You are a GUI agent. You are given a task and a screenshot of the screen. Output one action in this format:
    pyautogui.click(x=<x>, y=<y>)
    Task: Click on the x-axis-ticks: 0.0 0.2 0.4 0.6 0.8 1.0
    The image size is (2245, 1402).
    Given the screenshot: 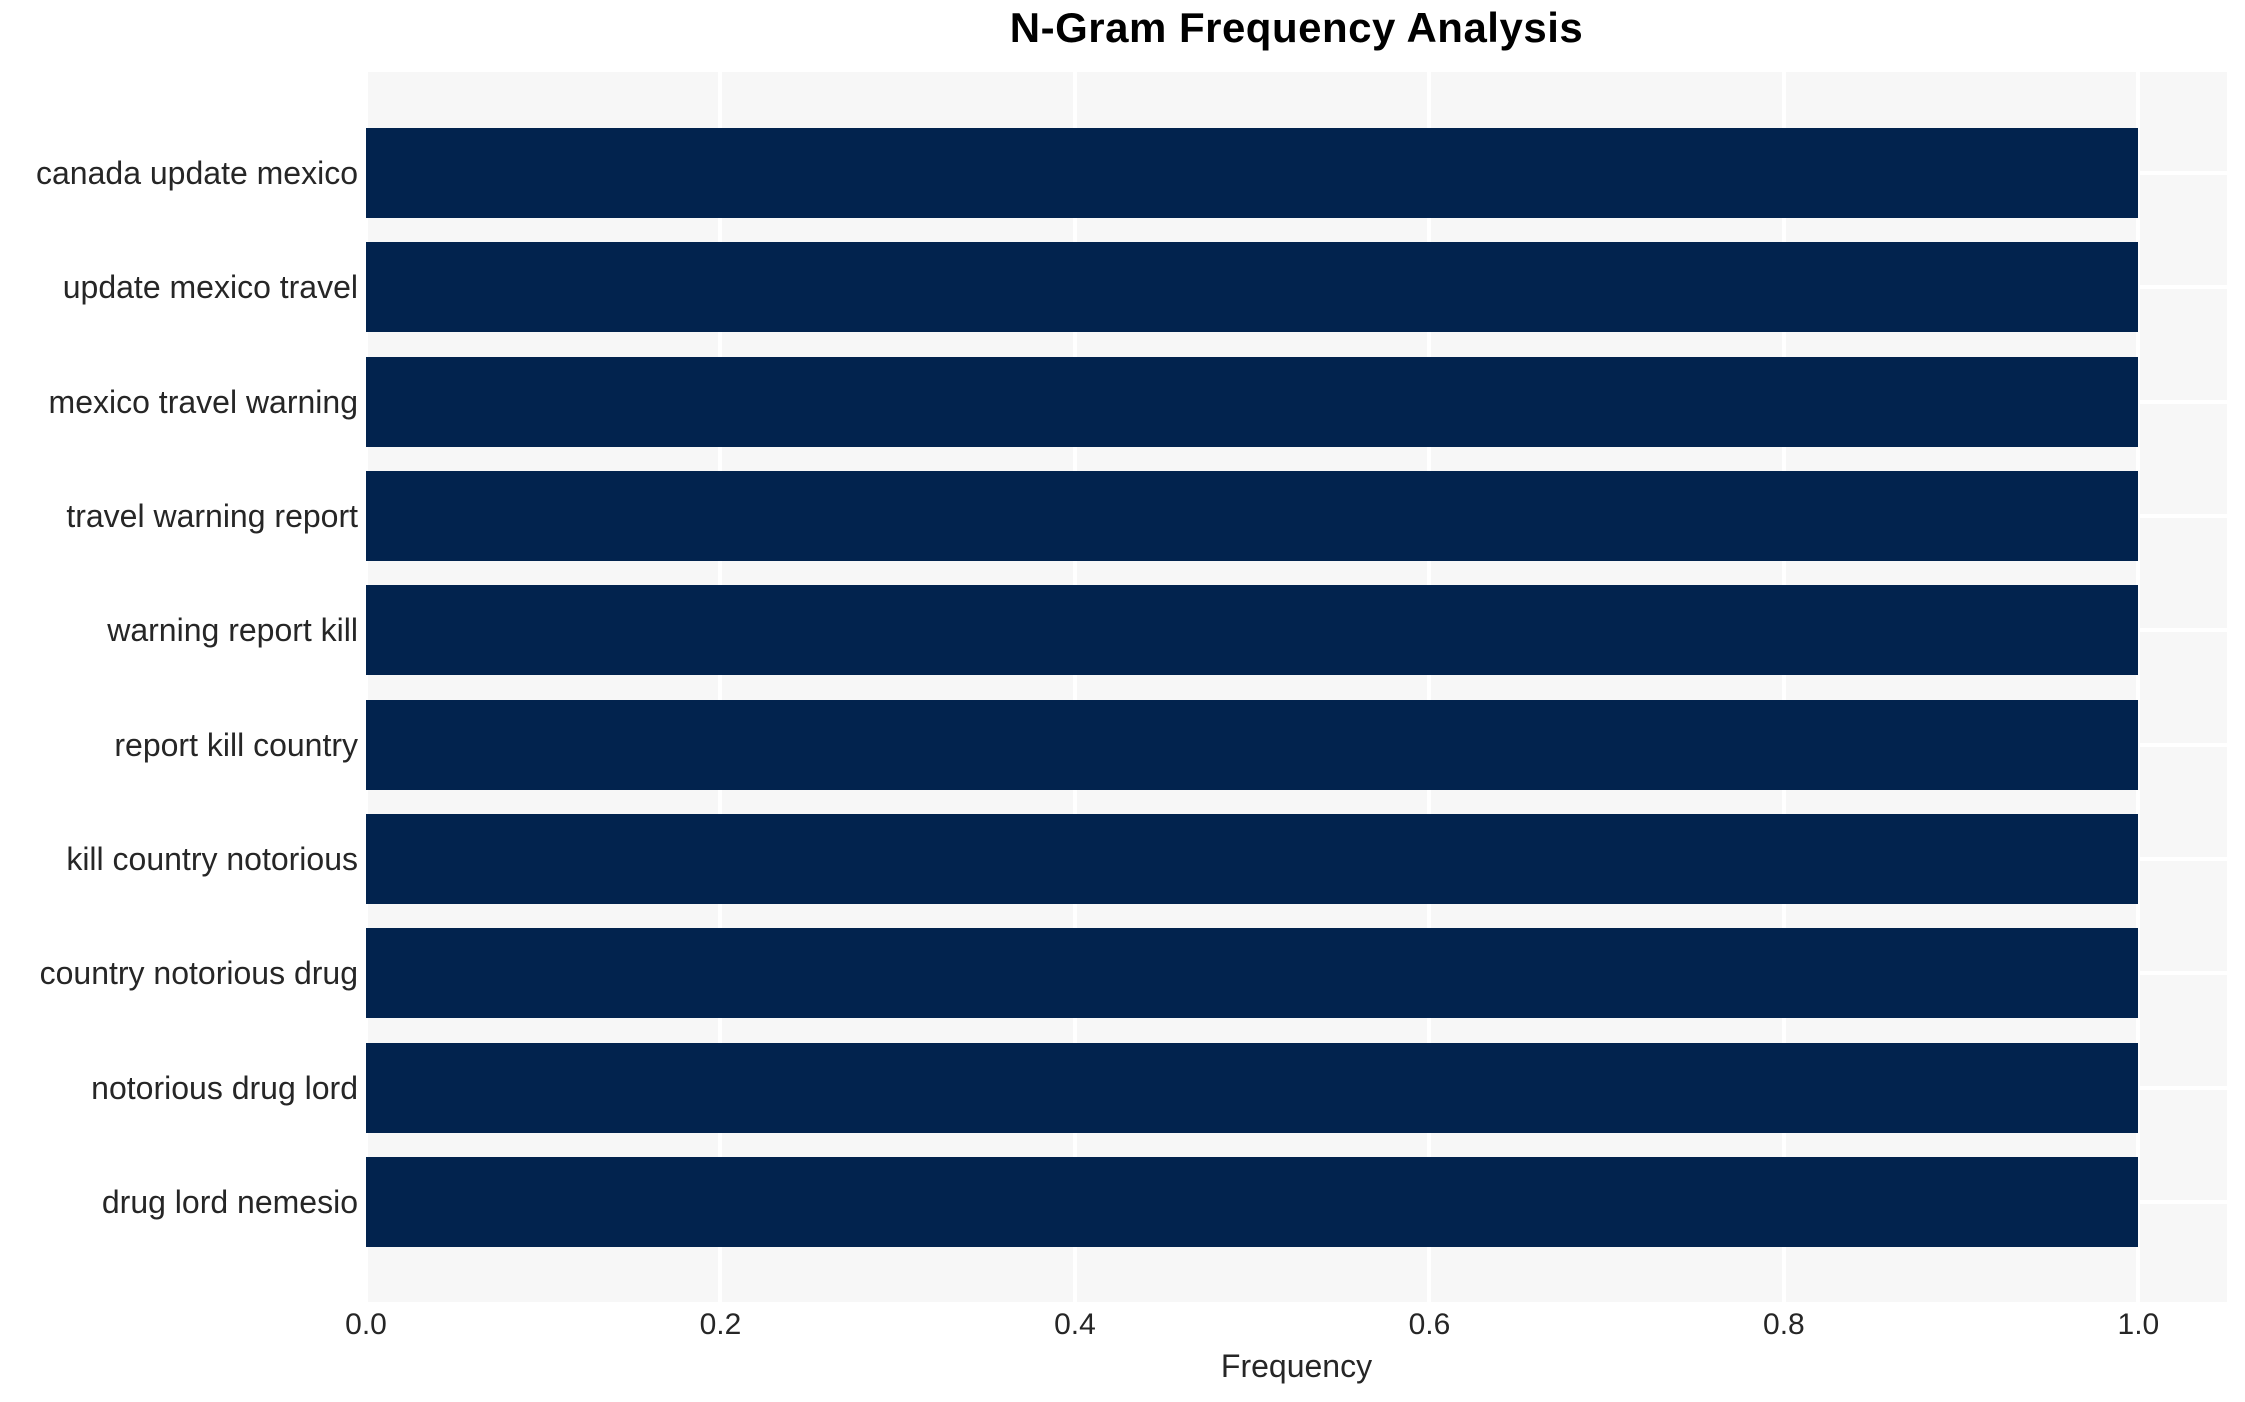 What is the action you would take?
    pyautogui.click(x=1286, y=1328)
    